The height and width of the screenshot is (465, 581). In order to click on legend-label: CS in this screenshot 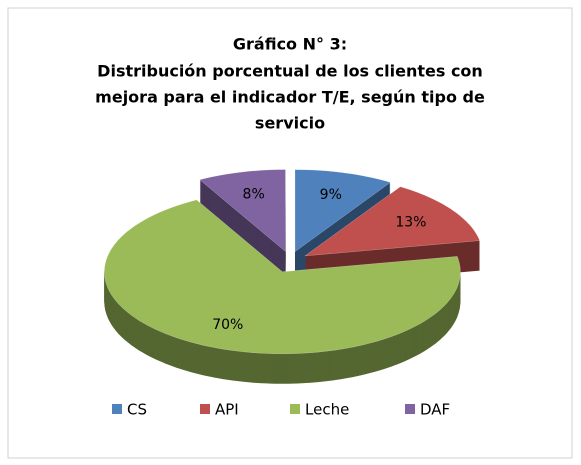, I will do `click(137, 410)`.